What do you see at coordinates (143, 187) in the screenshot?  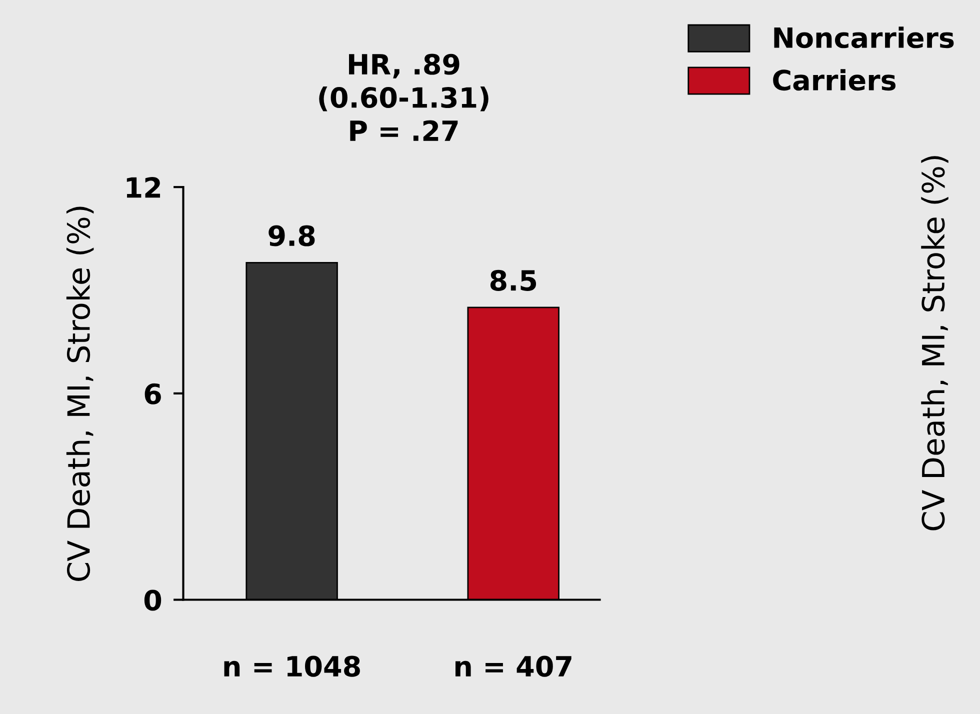 I see `y-tick-label: 12` at bounding box center [143, 187].